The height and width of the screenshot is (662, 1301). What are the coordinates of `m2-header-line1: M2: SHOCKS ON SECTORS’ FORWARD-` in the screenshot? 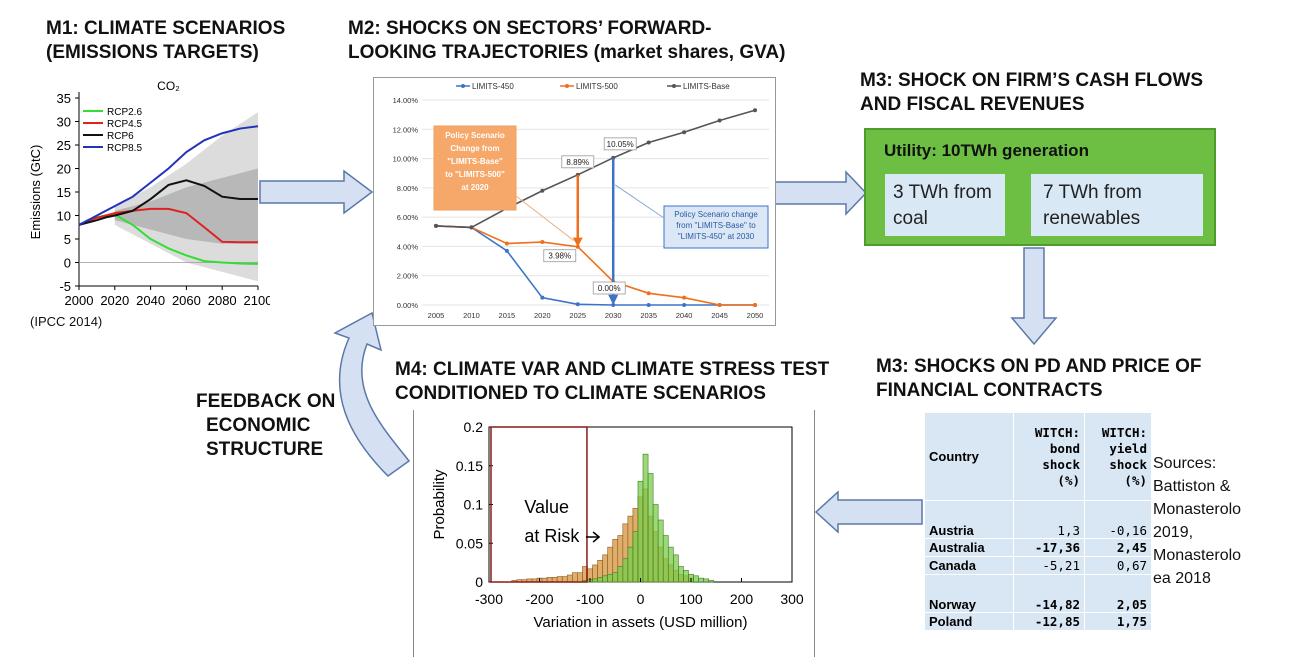 It's located at (530, 28).